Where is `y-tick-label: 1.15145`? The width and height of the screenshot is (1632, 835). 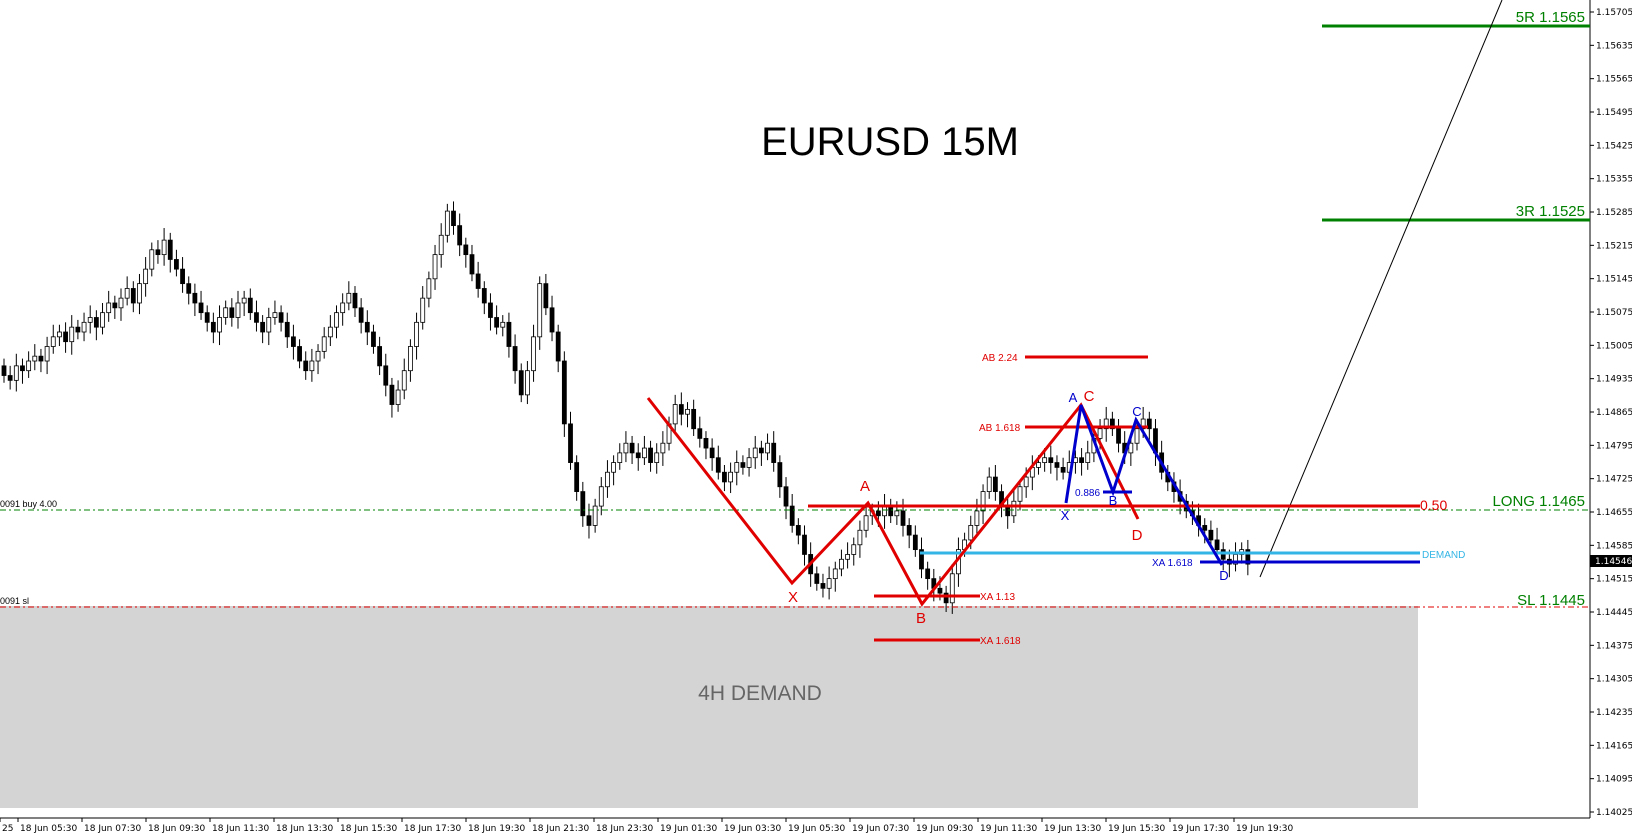
y-tick-label: 1.15145 is located at coordinates (1614, 280).